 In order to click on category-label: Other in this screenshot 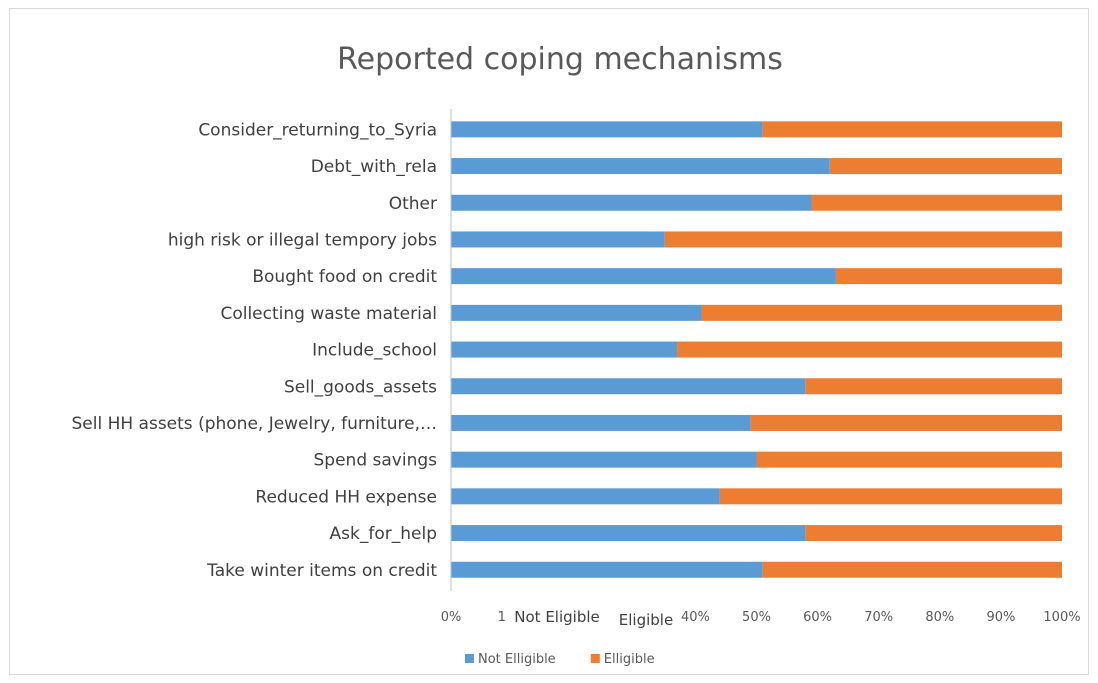, I will do `click(413, 204)`.